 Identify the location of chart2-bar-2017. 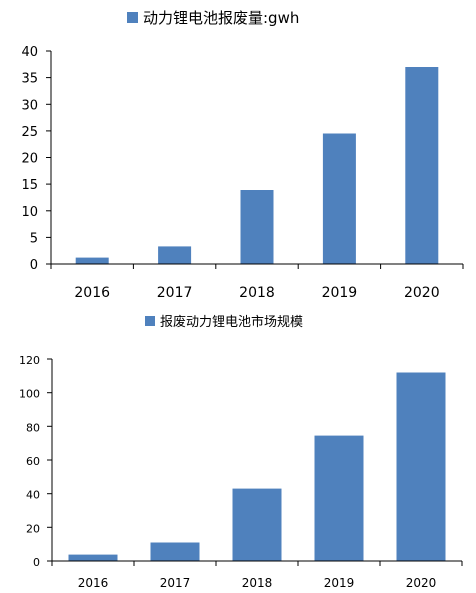
(175, 551).